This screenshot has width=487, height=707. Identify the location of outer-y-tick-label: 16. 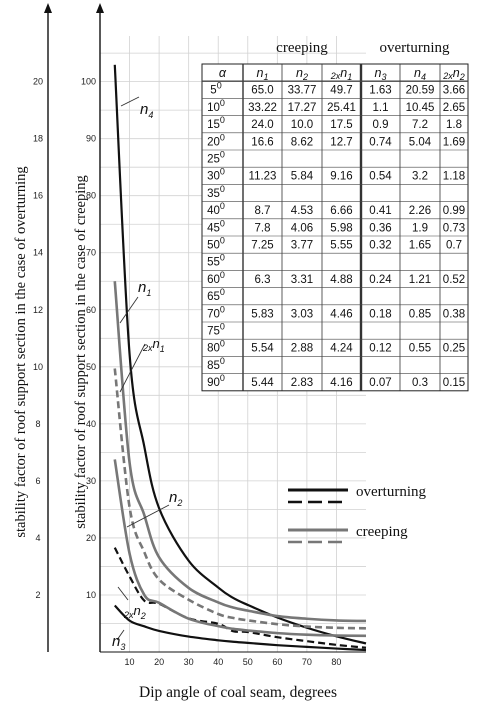
(38, 196).